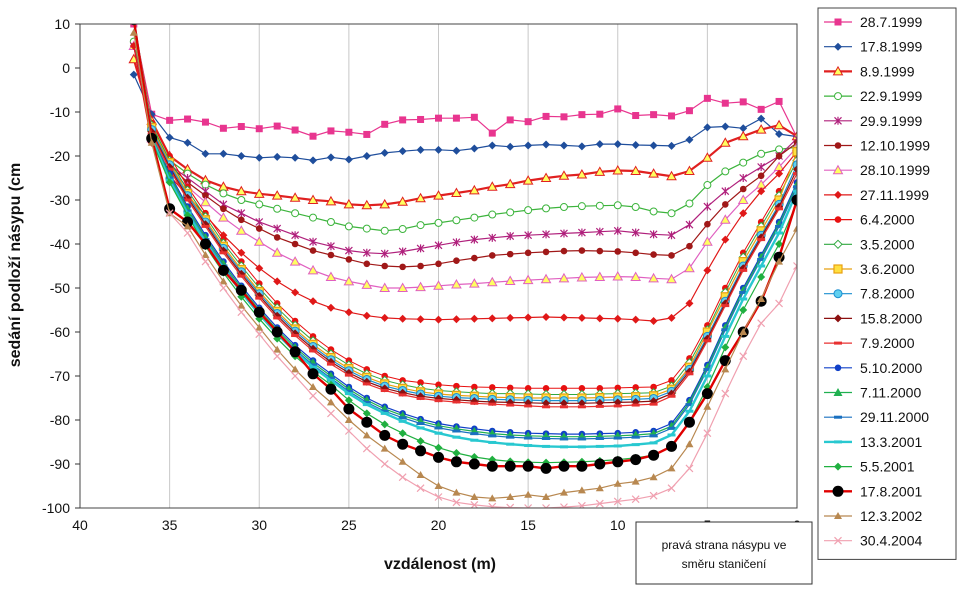 The height and width of the screenshot is (591, 961). I want to click on x-tick-label-1: 35, so click(170, 525).